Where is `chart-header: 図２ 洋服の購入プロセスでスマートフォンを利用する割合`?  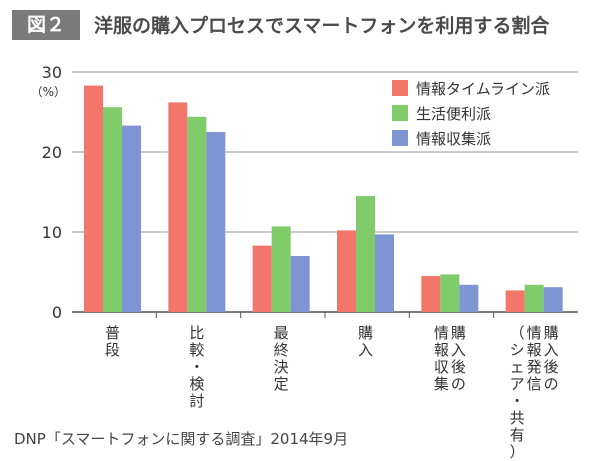
chart-header: 図２ 洋服の購入プロセスでスマートフォンを利用する割合 is located at coordinates (300, 24).